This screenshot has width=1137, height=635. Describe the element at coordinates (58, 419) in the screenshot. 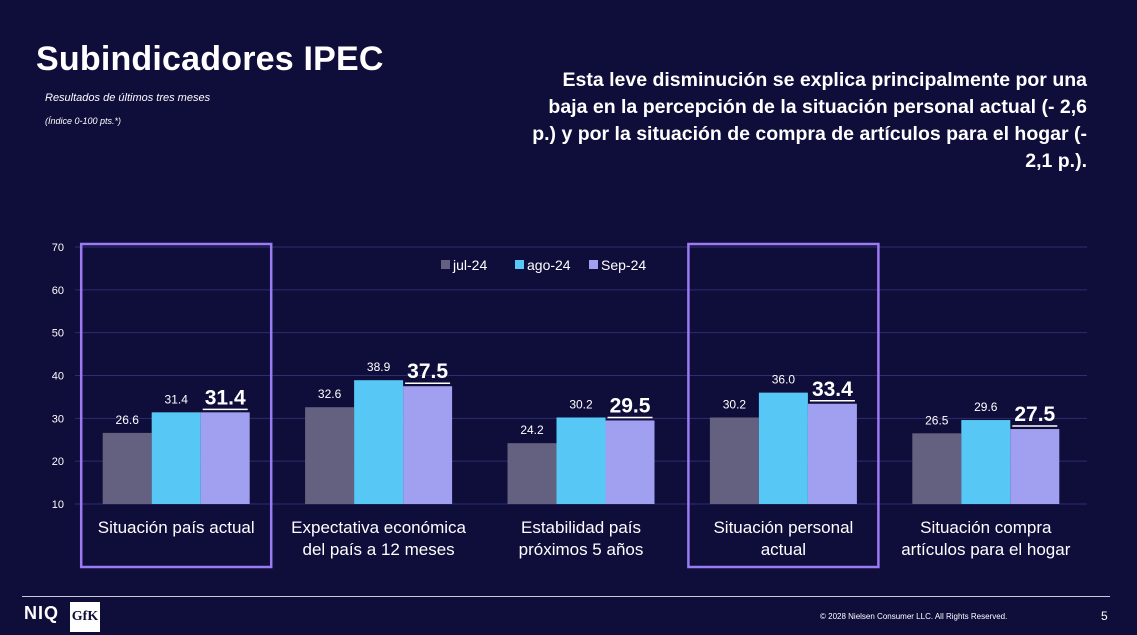

I see `y-tick-label: 30` at that location.